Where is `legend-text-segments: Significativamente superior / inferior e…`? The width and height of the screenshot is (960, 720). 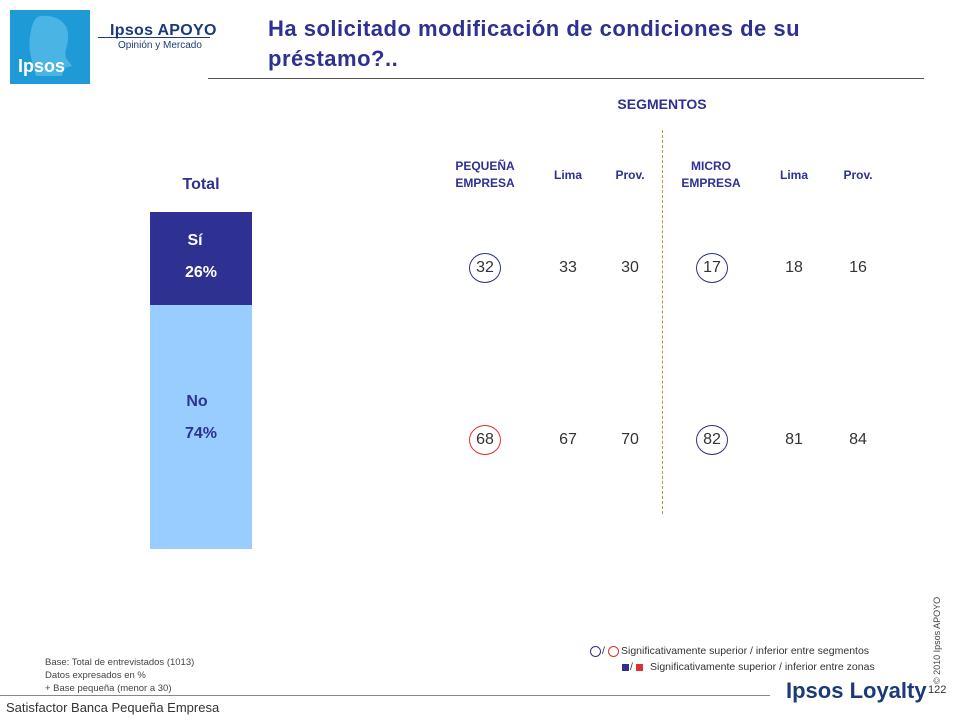 legend-text-segments: Significativamente superior / inferior e… is located at coordinates (745, 651).